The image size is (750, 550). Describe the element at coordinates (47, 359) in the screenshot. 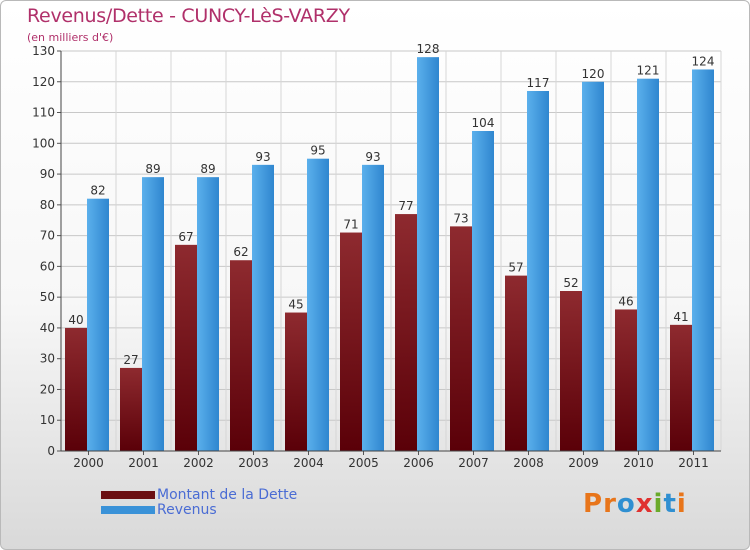

I see `y-tick-label: 30` at that location.